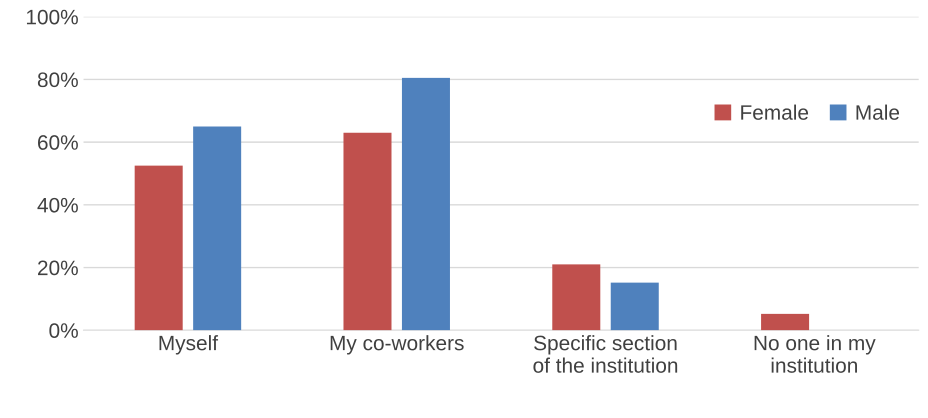  What do you see at coordinates (58, 80) in the screenshot?
I see `y-tick-label: 80%` at bounding box center [58, 80].